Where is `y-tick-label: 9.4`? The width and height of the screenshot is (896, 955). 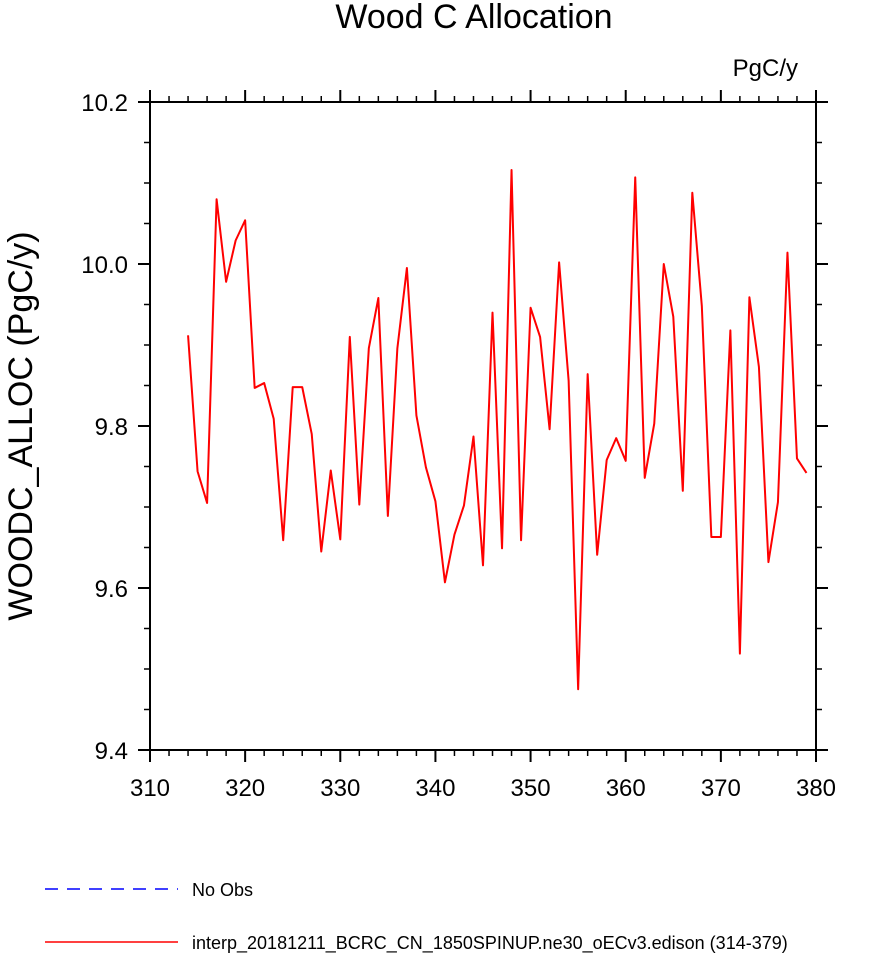
y-tick-label: 9.4 is located at coordinates (111, 751).